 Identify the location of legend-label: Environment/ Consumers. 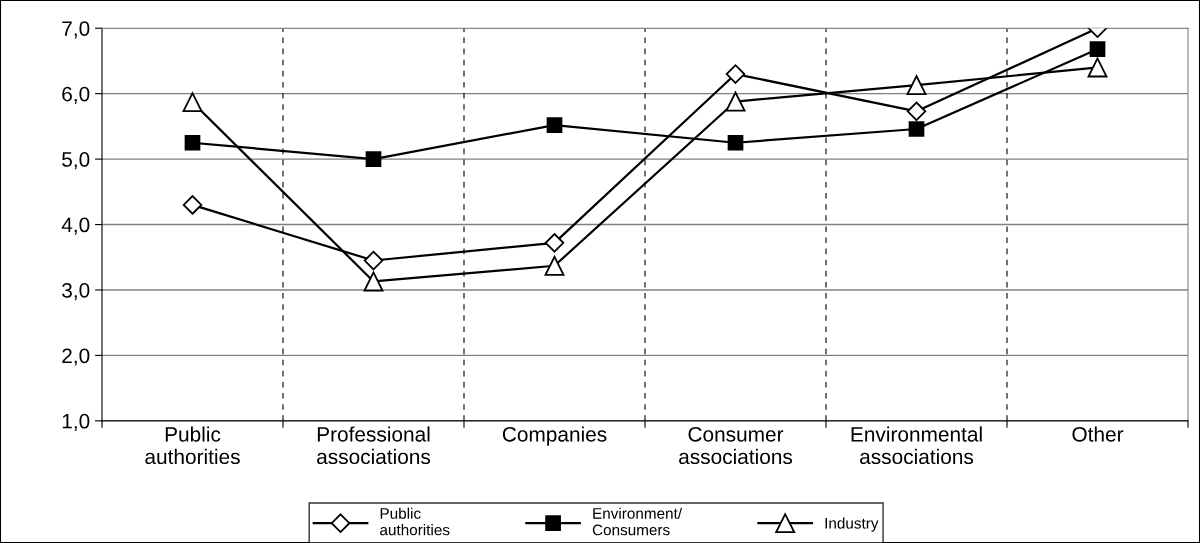
(637, 521).